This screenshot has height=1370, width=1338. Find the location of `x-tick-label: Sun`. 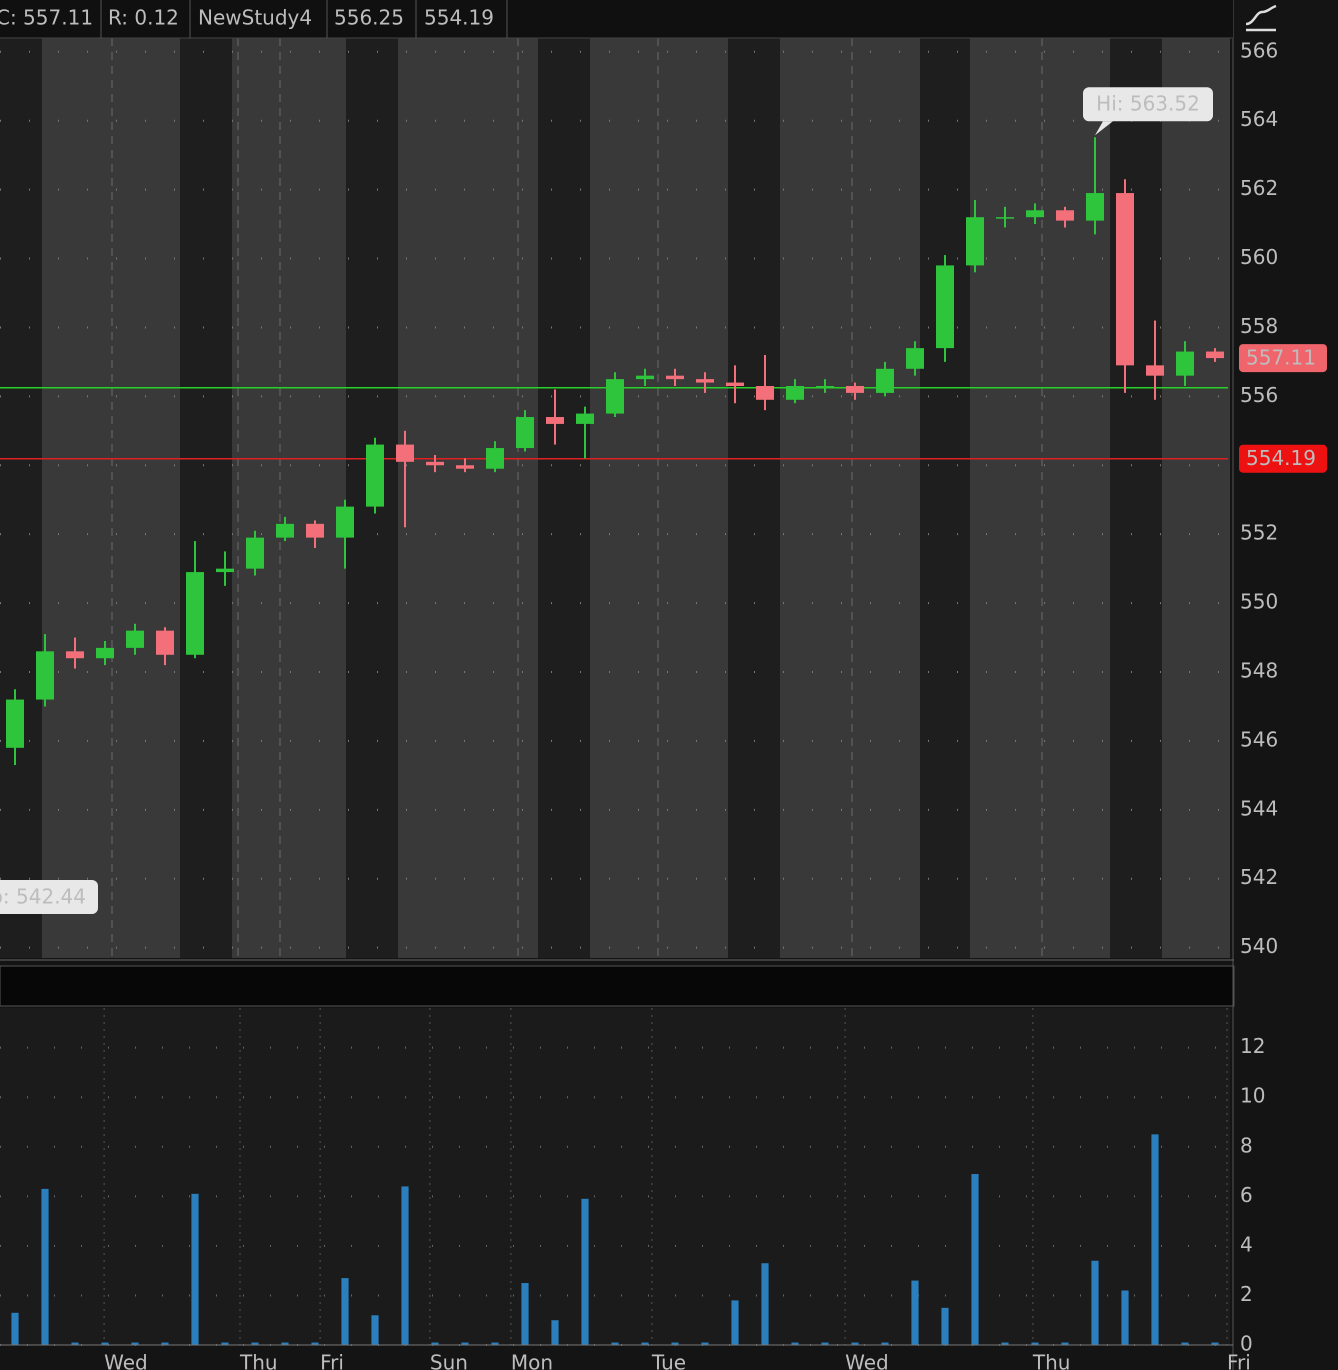

x-tick-label: Sun is located at coordinates (449, 1360).